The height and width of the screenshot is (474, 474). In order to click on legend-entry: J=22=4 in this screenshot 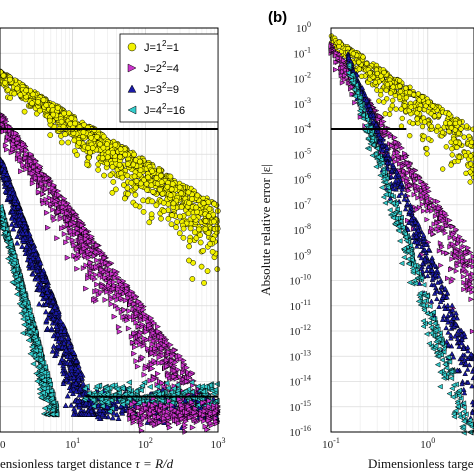, I will do `click(161, 67)`.